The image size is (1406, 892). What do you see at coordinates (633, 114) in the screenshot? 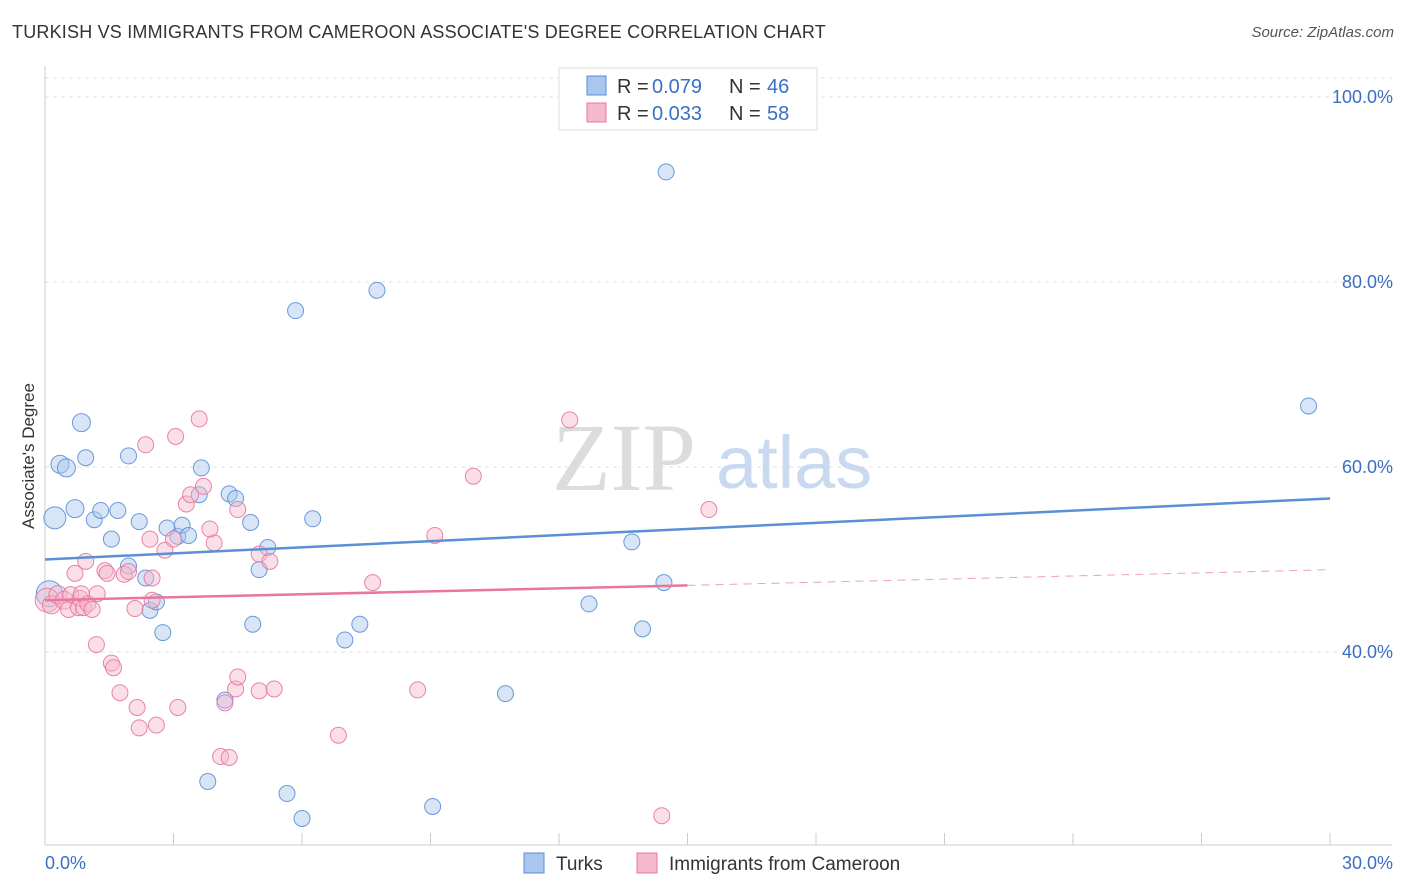
I see `legend-r-label-2: R =` at bounding box center [633, 114].